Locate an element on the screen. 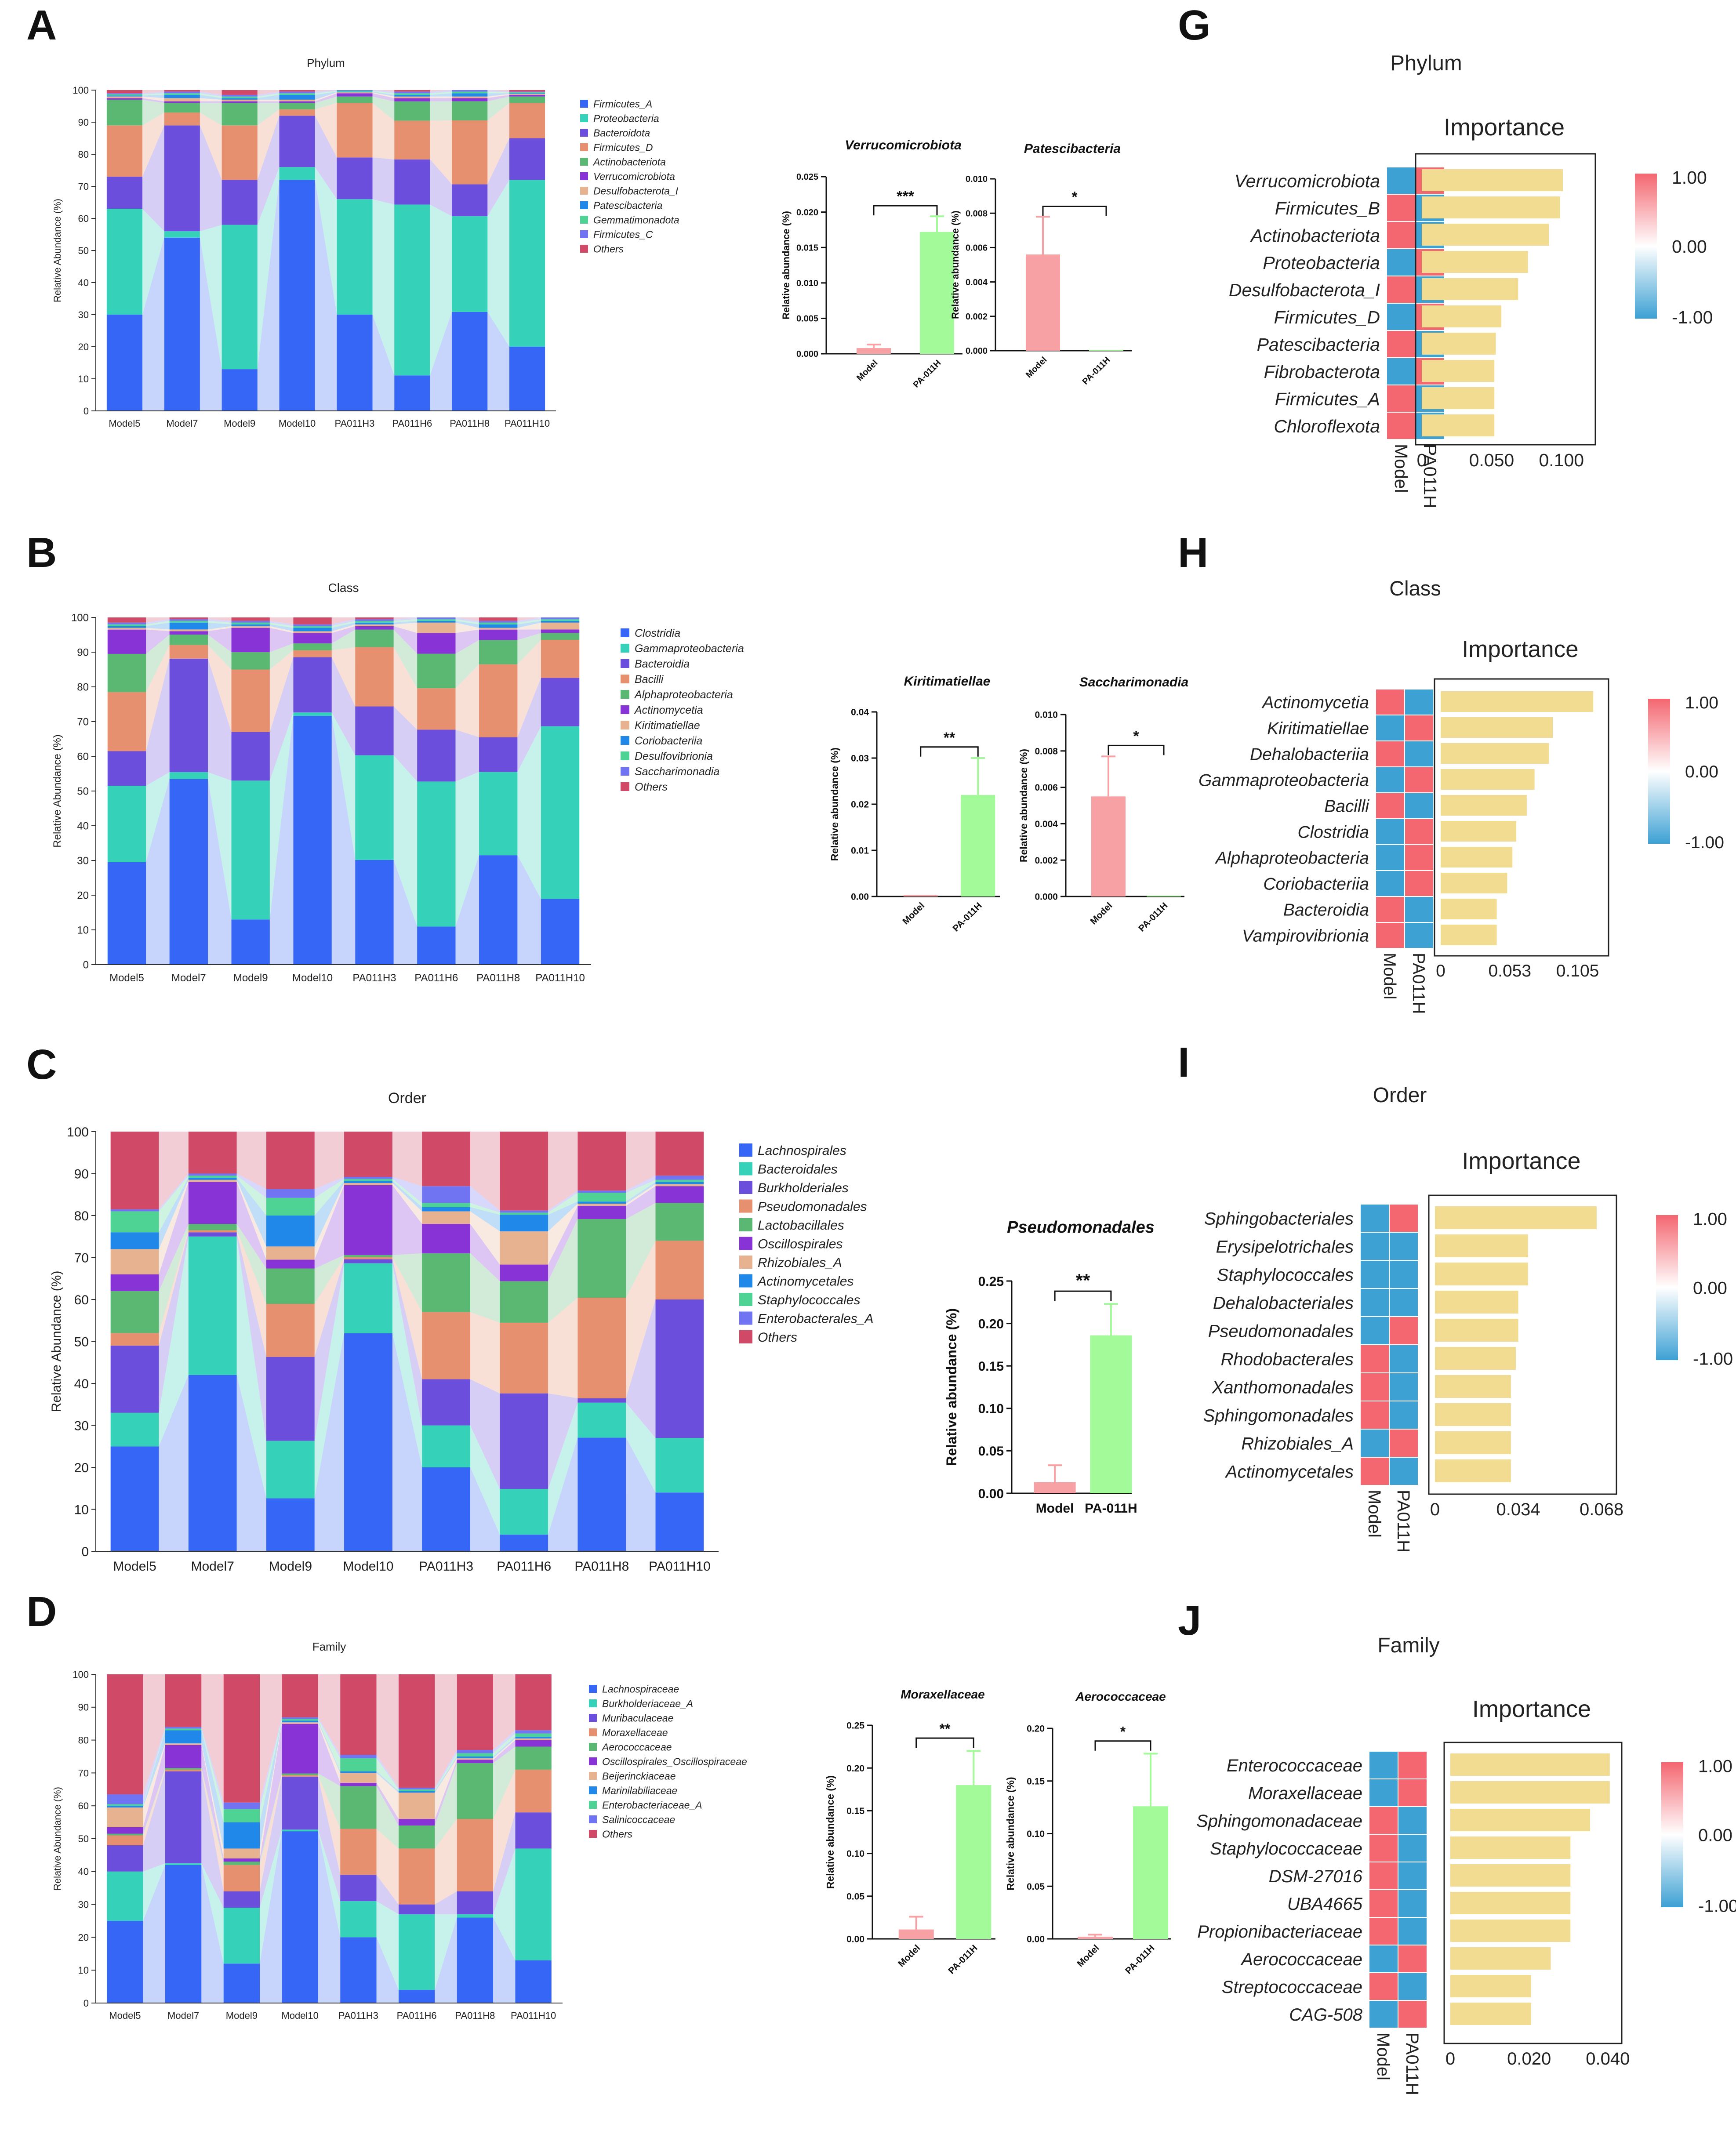  y-tick-label: 20 is located at coordinates (81, 1468).